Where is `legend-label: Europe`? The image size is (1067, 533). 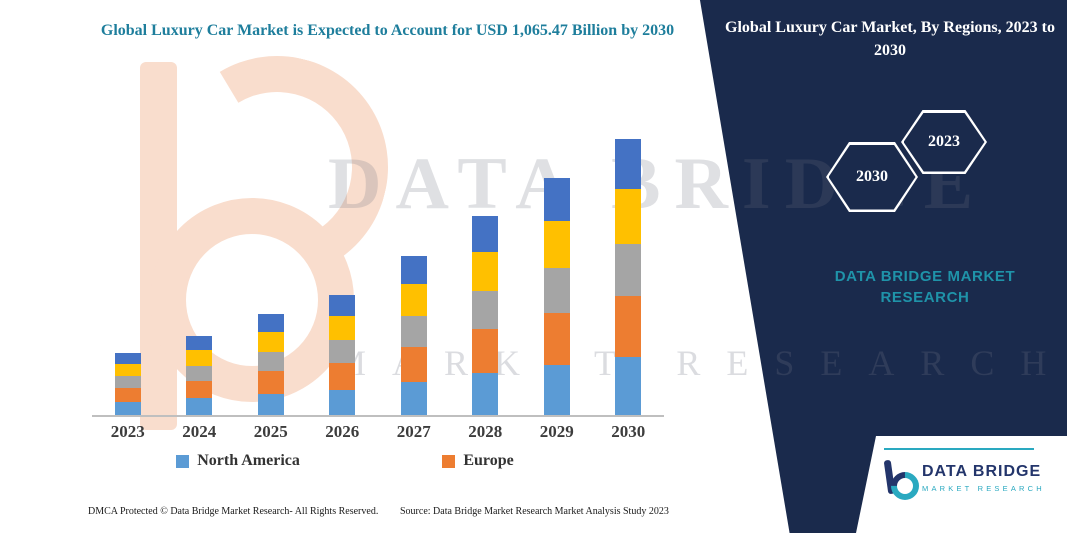
legend-label: Europe is located at coordinates (488, 460).